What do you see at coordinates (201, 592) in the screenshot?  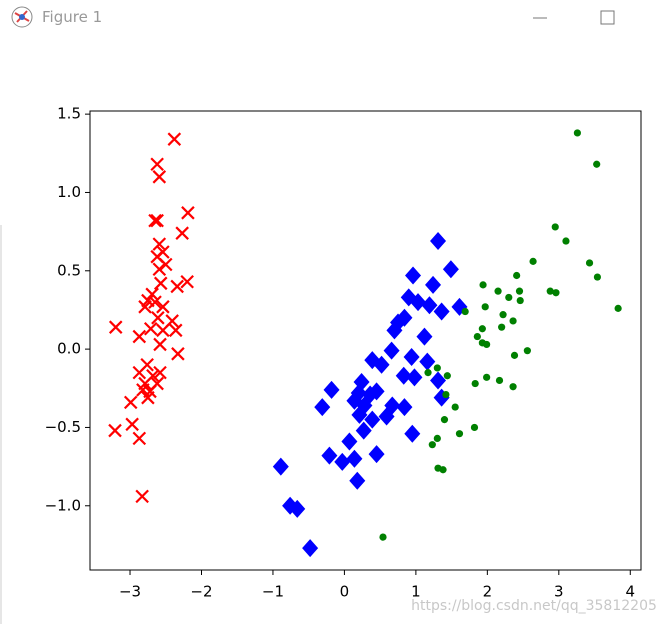 I see `x-tick-label: −2` at bounding box center [201, 592].